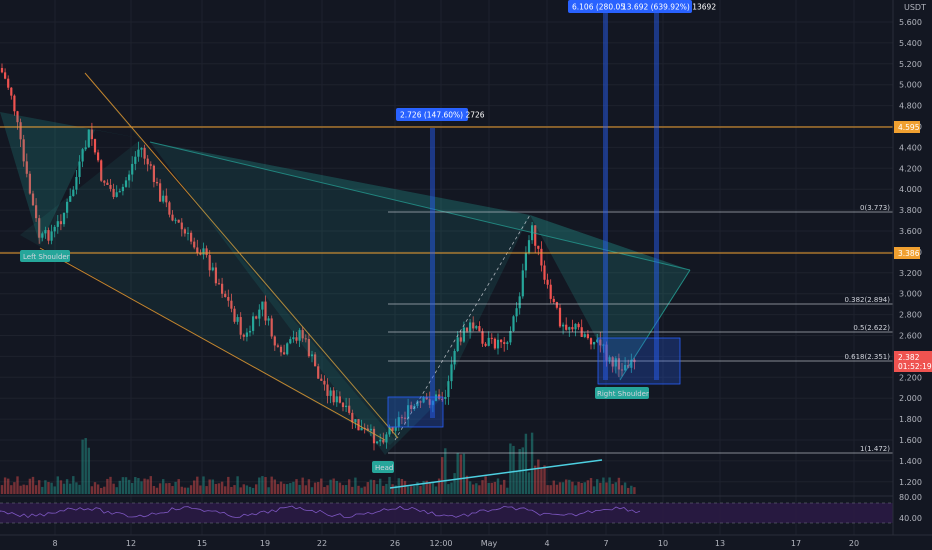  I want to click on left-shoulder-text: Left Shoulder, so click(46, 257).